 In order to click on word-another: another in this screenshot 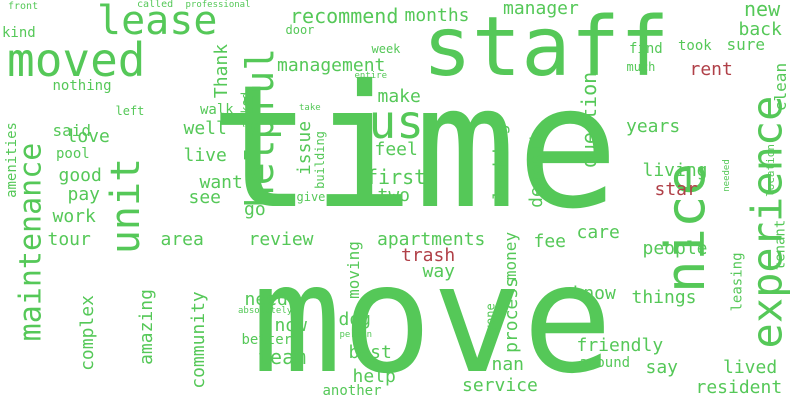, I will do `click(352, 391)`.